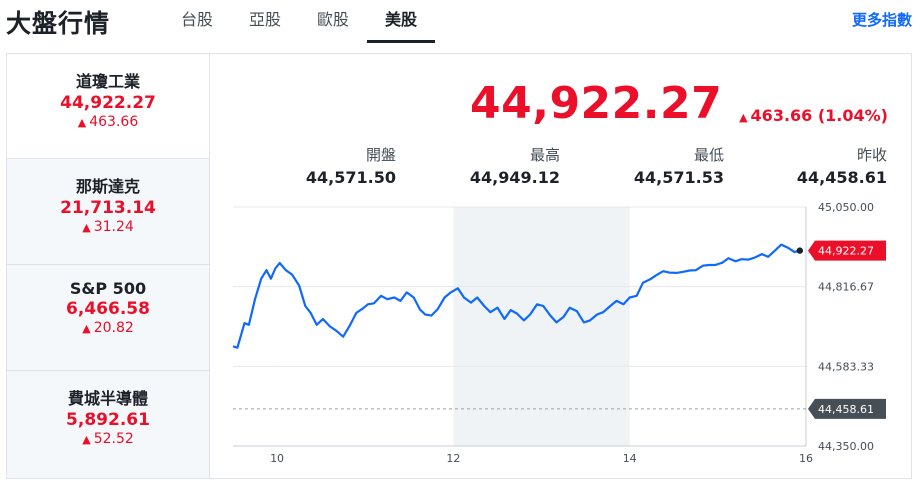  I want to click on index-change: ▲ 31.24, so click(108, 227).